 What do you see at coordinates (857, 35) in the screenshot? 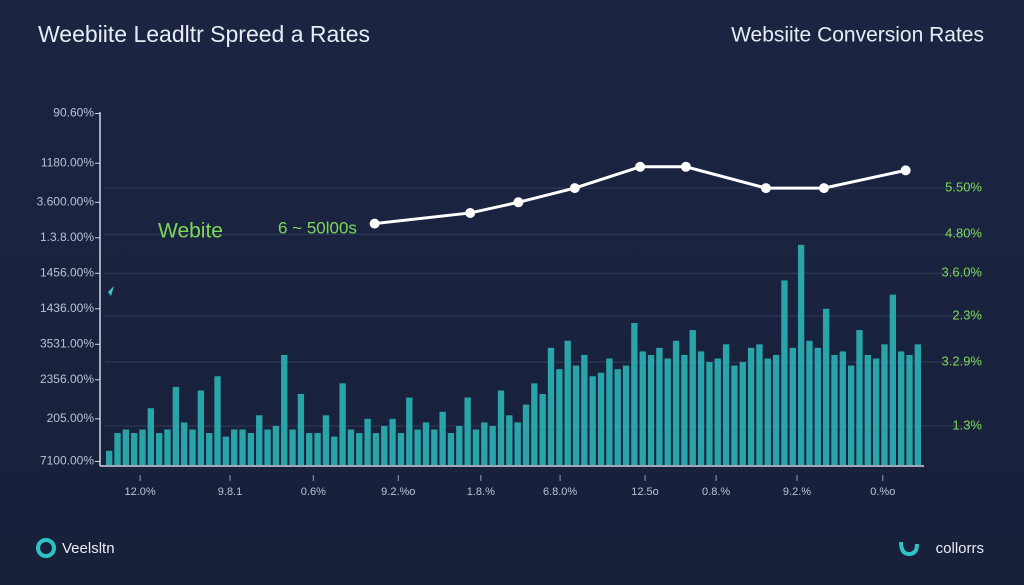
I see `right-title: Websiite Conversion Rates` at bounding box center [857, 35].